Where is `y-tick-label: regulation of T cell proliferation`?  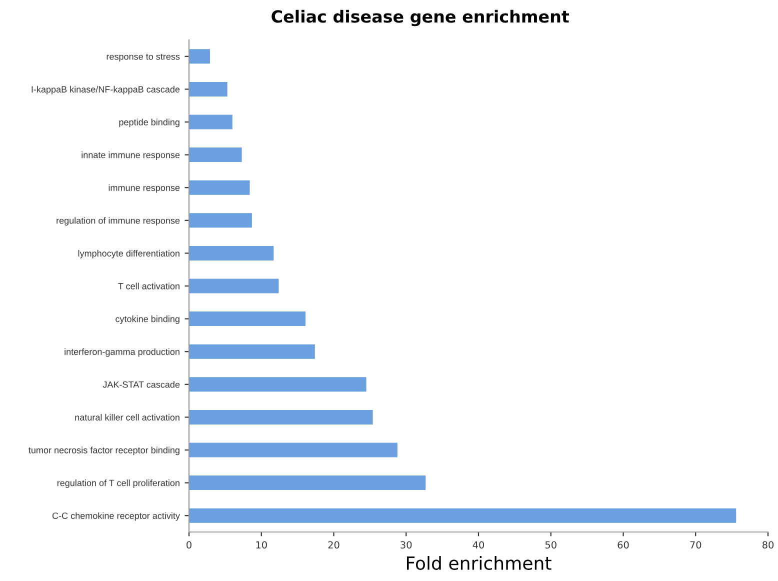 y-tick-label: regulation of T cell proliferation is located at coordinates (118, 484).